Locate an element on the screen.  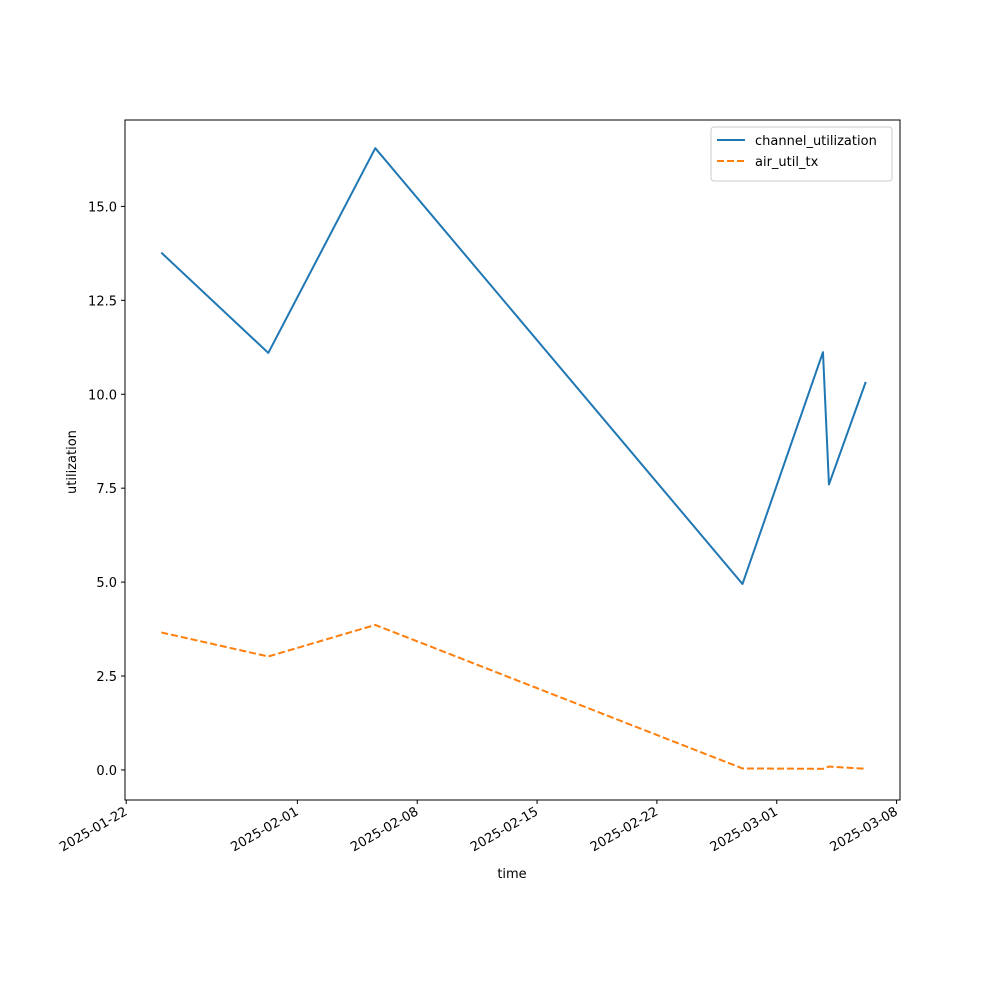
y-tick-label: 0.0 is located at coordinates (106, 771).